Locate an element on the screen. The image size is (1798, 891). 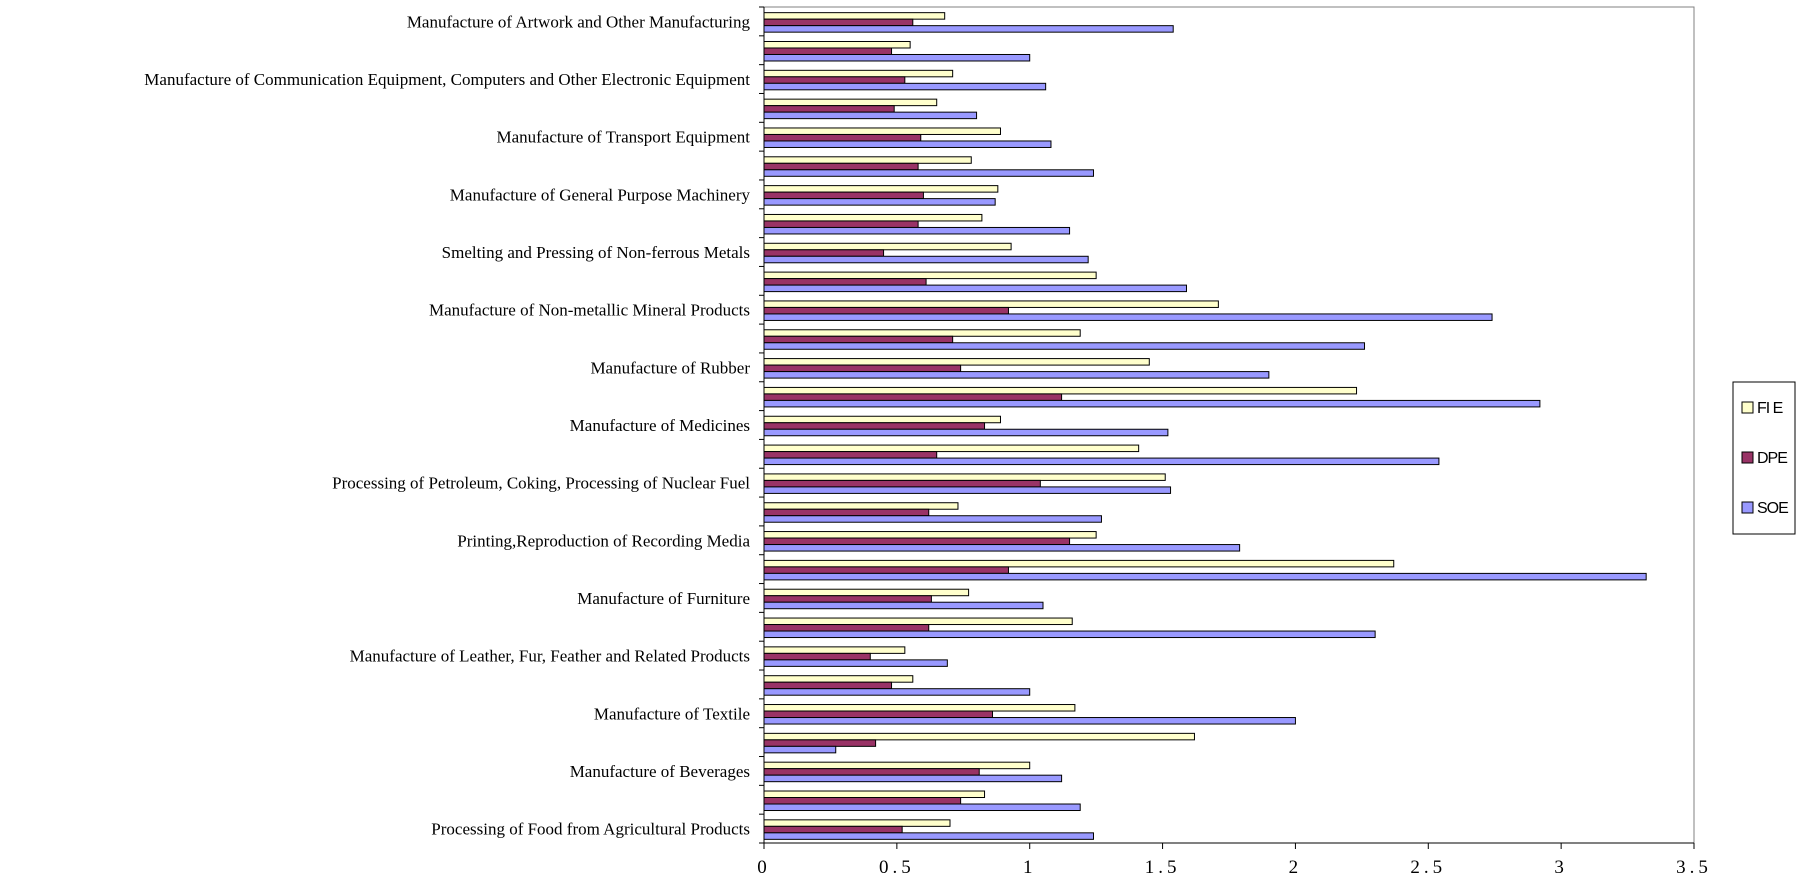
x-tick-label-0: 0 is located at coordinates (764, 867).